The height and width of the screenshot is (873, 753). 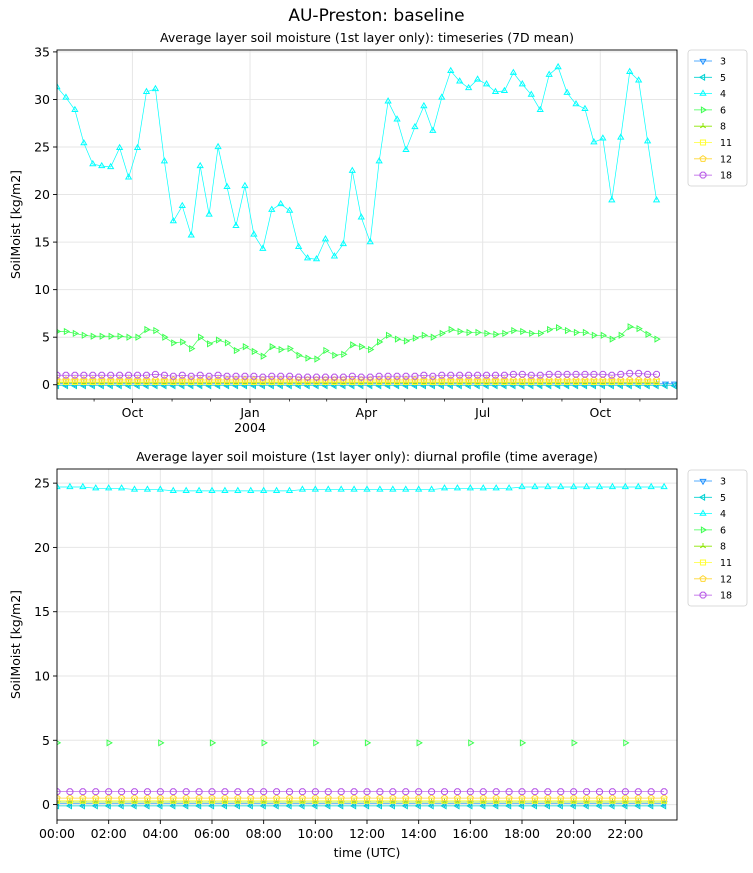 What do you see at coordinates (42, 676) in the screenshot?
I see `y-tick-label: 10` at bounding box center [42, 676].